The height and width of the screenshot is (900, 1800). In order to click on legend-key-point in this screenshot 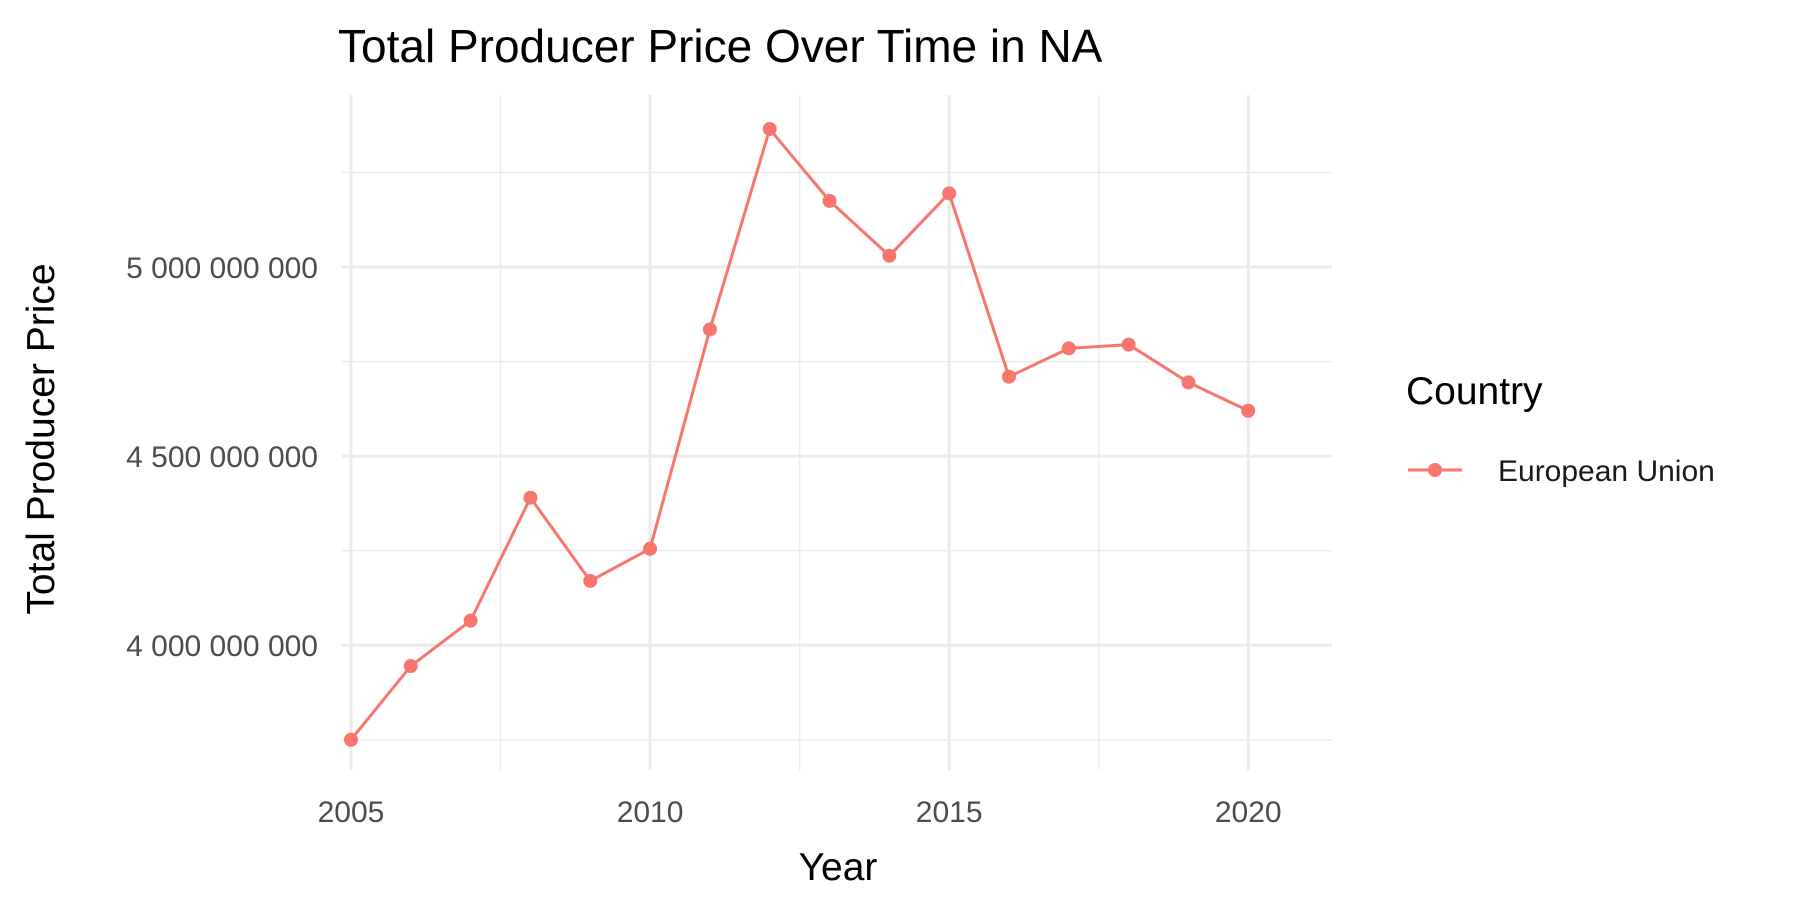, I will do `click(1435, 470)`.